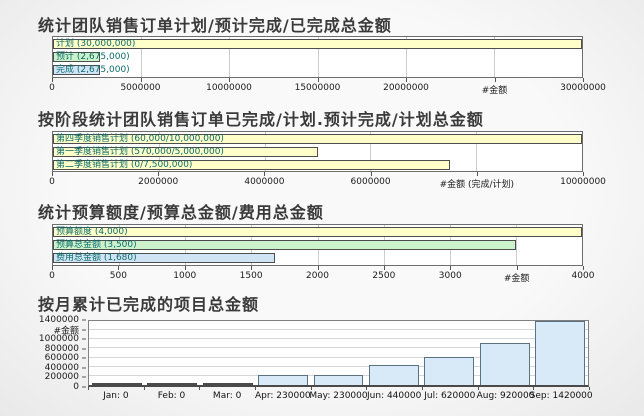 The height and width of the screenshot is (416, 644). What do you see at coordinates (583, 276) in the screenshot?
I see `axis-tick-label: 4000` at bounding box center [583, 276].